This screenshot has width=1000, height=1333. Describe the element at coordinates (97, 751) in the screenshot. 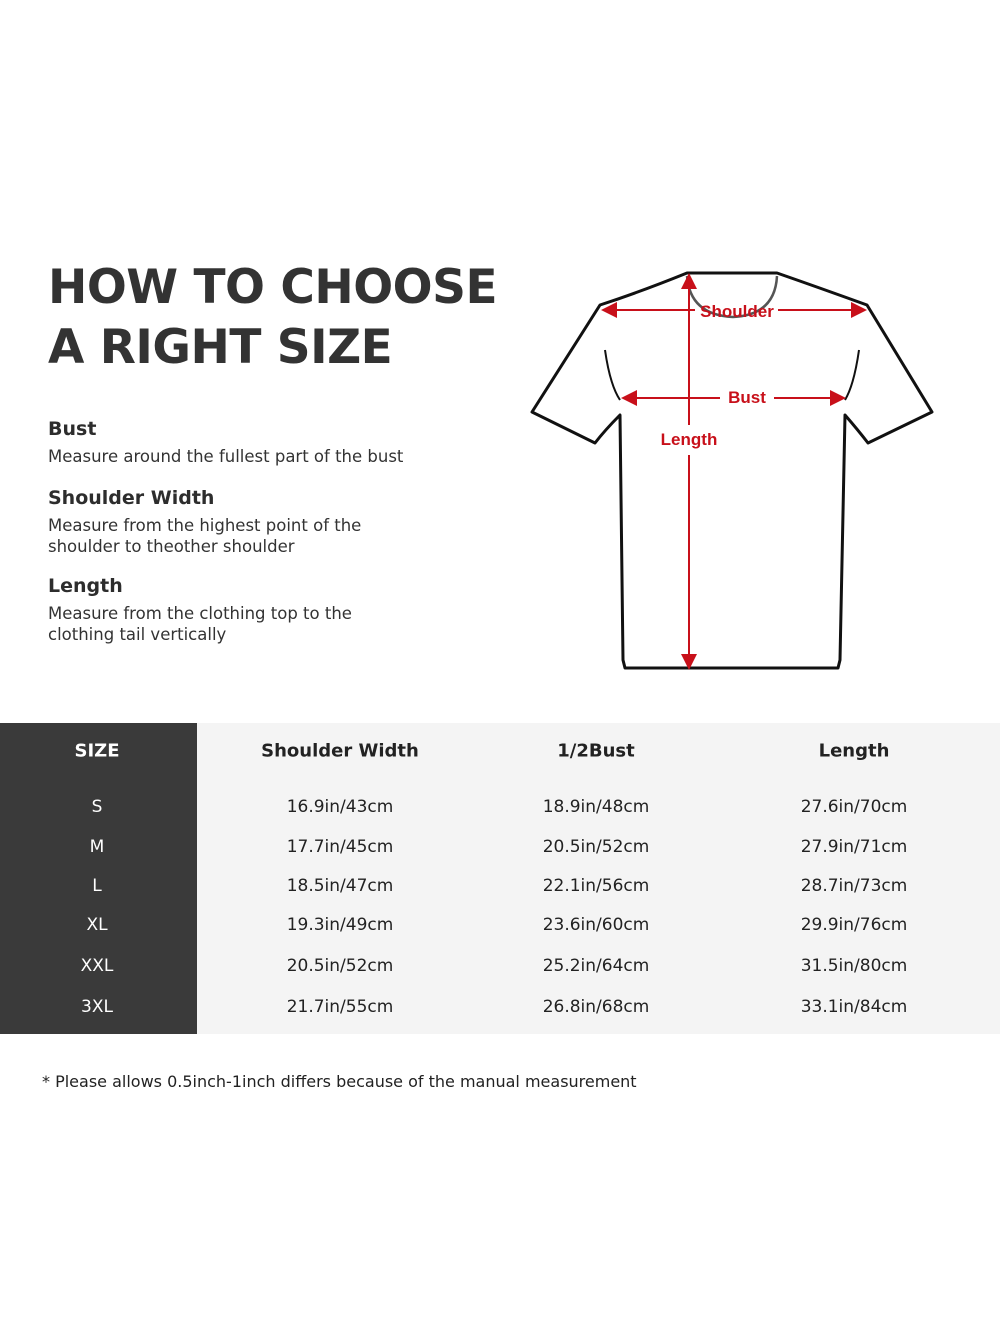

I see `header-size: SIZE` at that location.